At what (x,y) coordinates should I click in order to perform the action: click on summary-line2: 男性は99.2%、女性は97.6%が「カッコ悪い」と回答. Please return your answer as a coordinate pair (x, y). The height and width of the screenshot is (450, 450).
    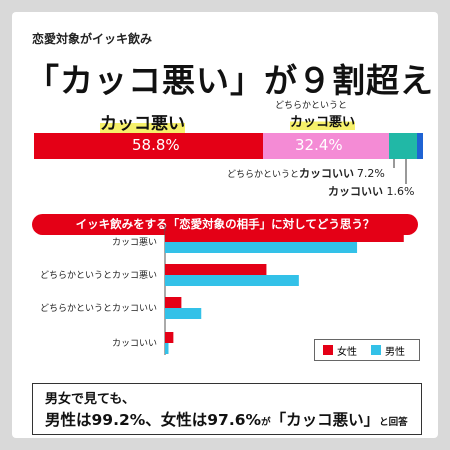
    Looking at the image, I should click on (226, 419).